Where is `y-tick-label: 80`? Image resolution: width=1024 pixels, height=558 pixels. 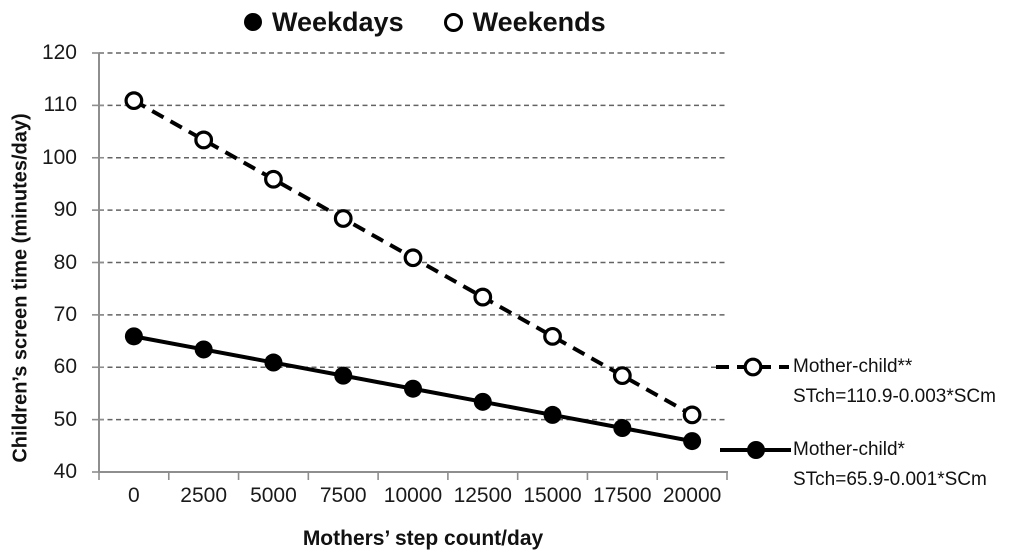
y-tick-label: 80 is located at coordinates (65, 262).